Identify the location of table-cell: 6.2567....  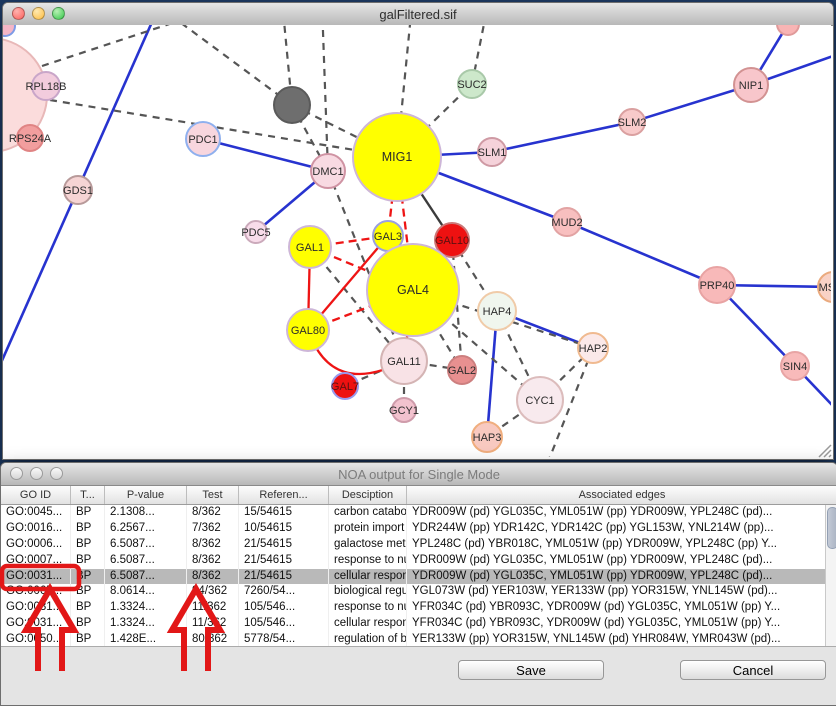
(146, 528).